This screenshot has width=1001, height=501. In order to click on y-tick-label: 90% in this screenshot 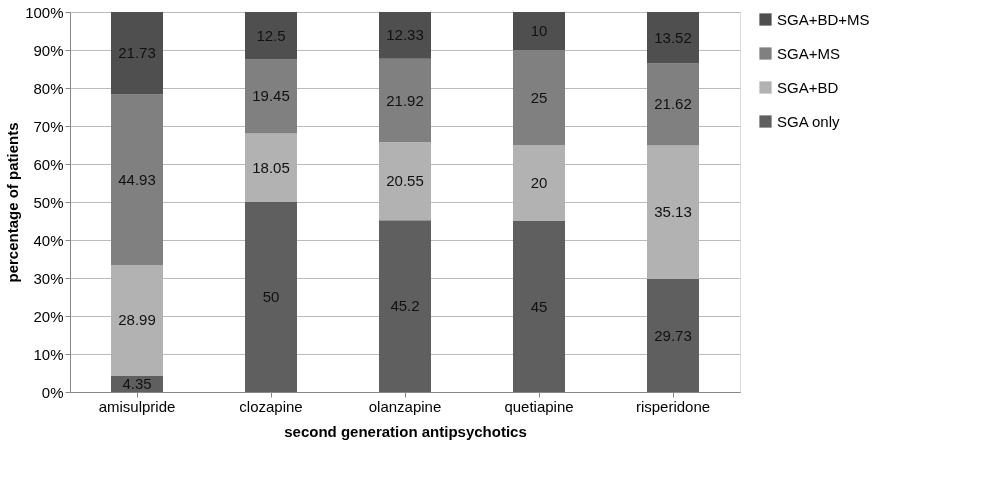, I will do `click(48, 50)`.